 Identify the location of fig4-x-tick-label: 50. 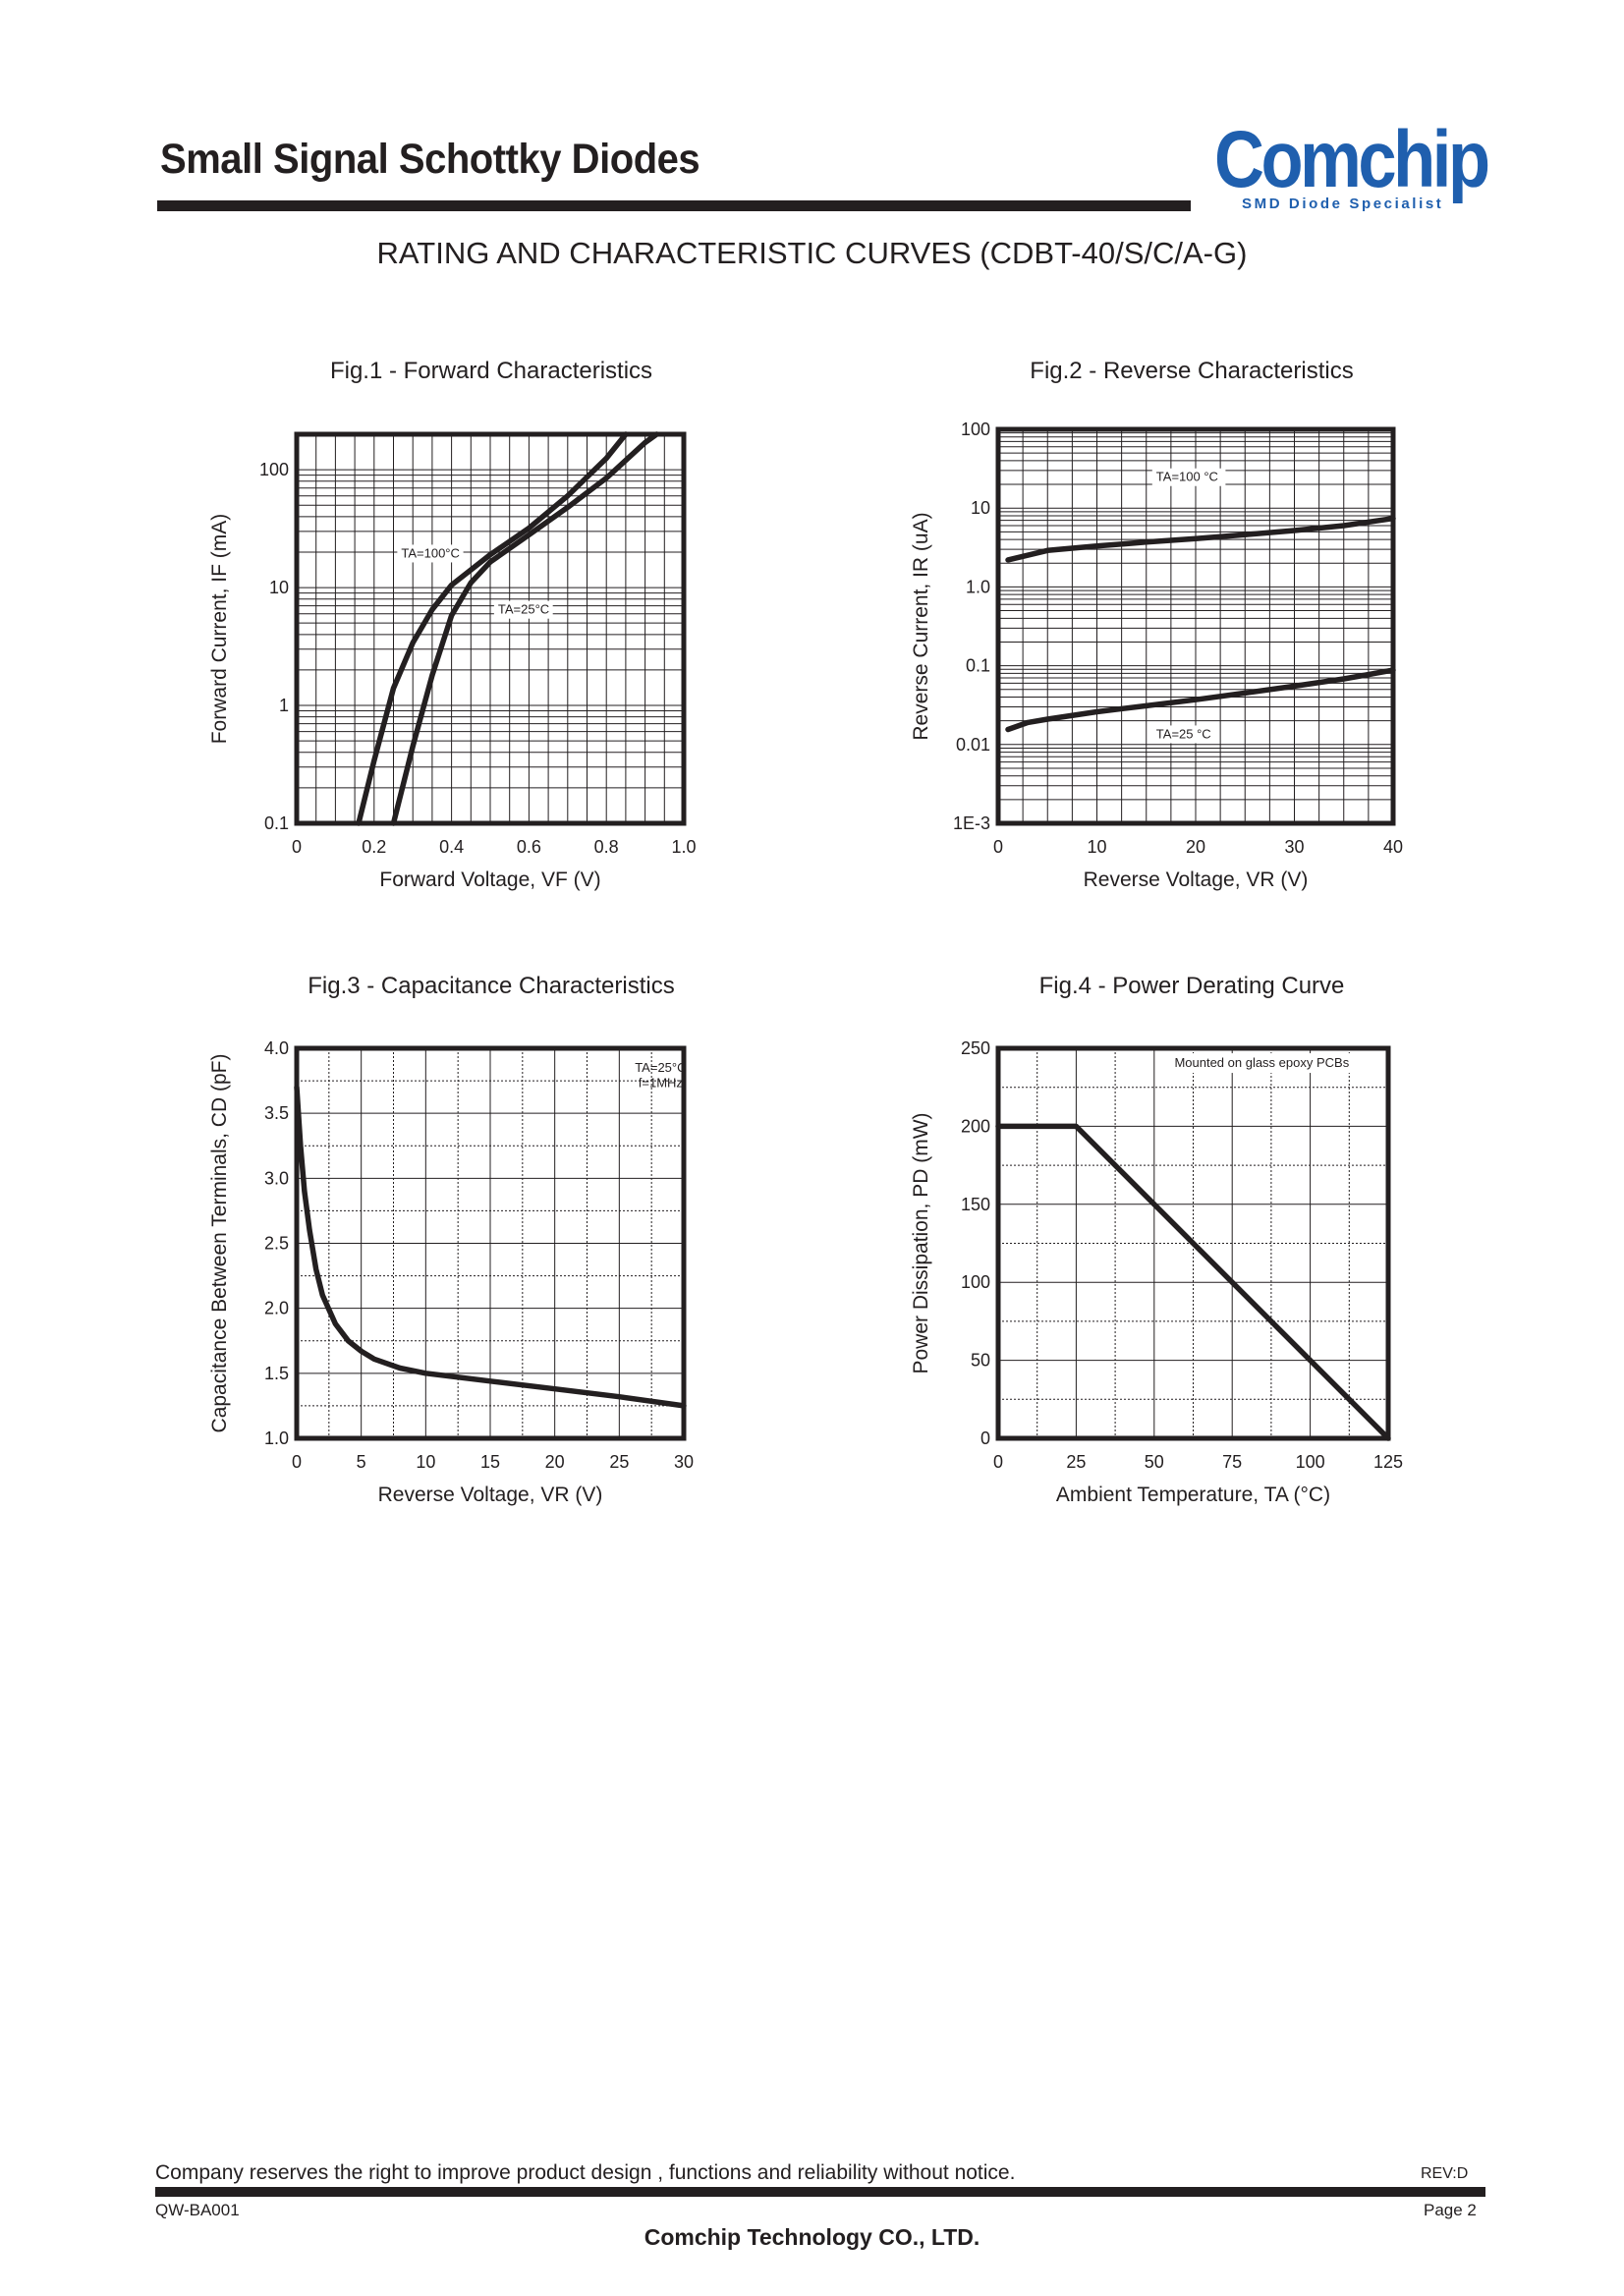
(1154, 1462).